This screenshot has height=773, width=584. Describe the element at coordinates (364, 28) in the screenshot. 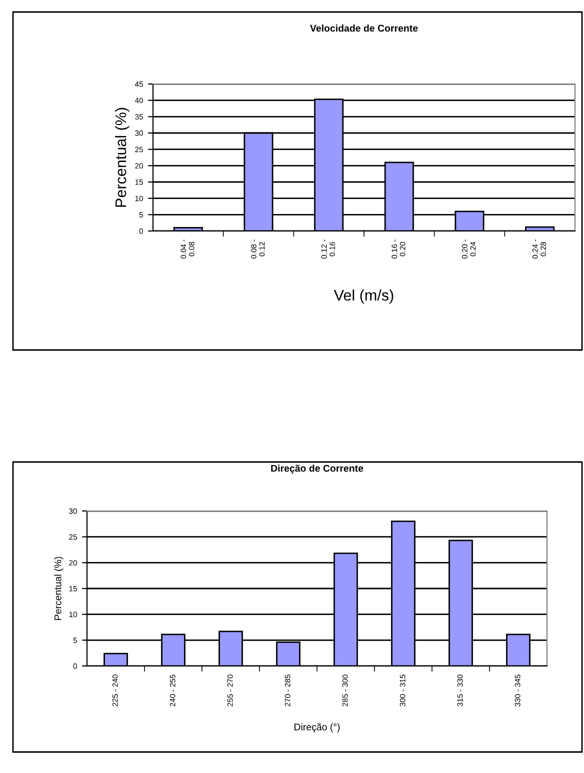

I see `chart-title: Velocidade de Corrente` at that location.